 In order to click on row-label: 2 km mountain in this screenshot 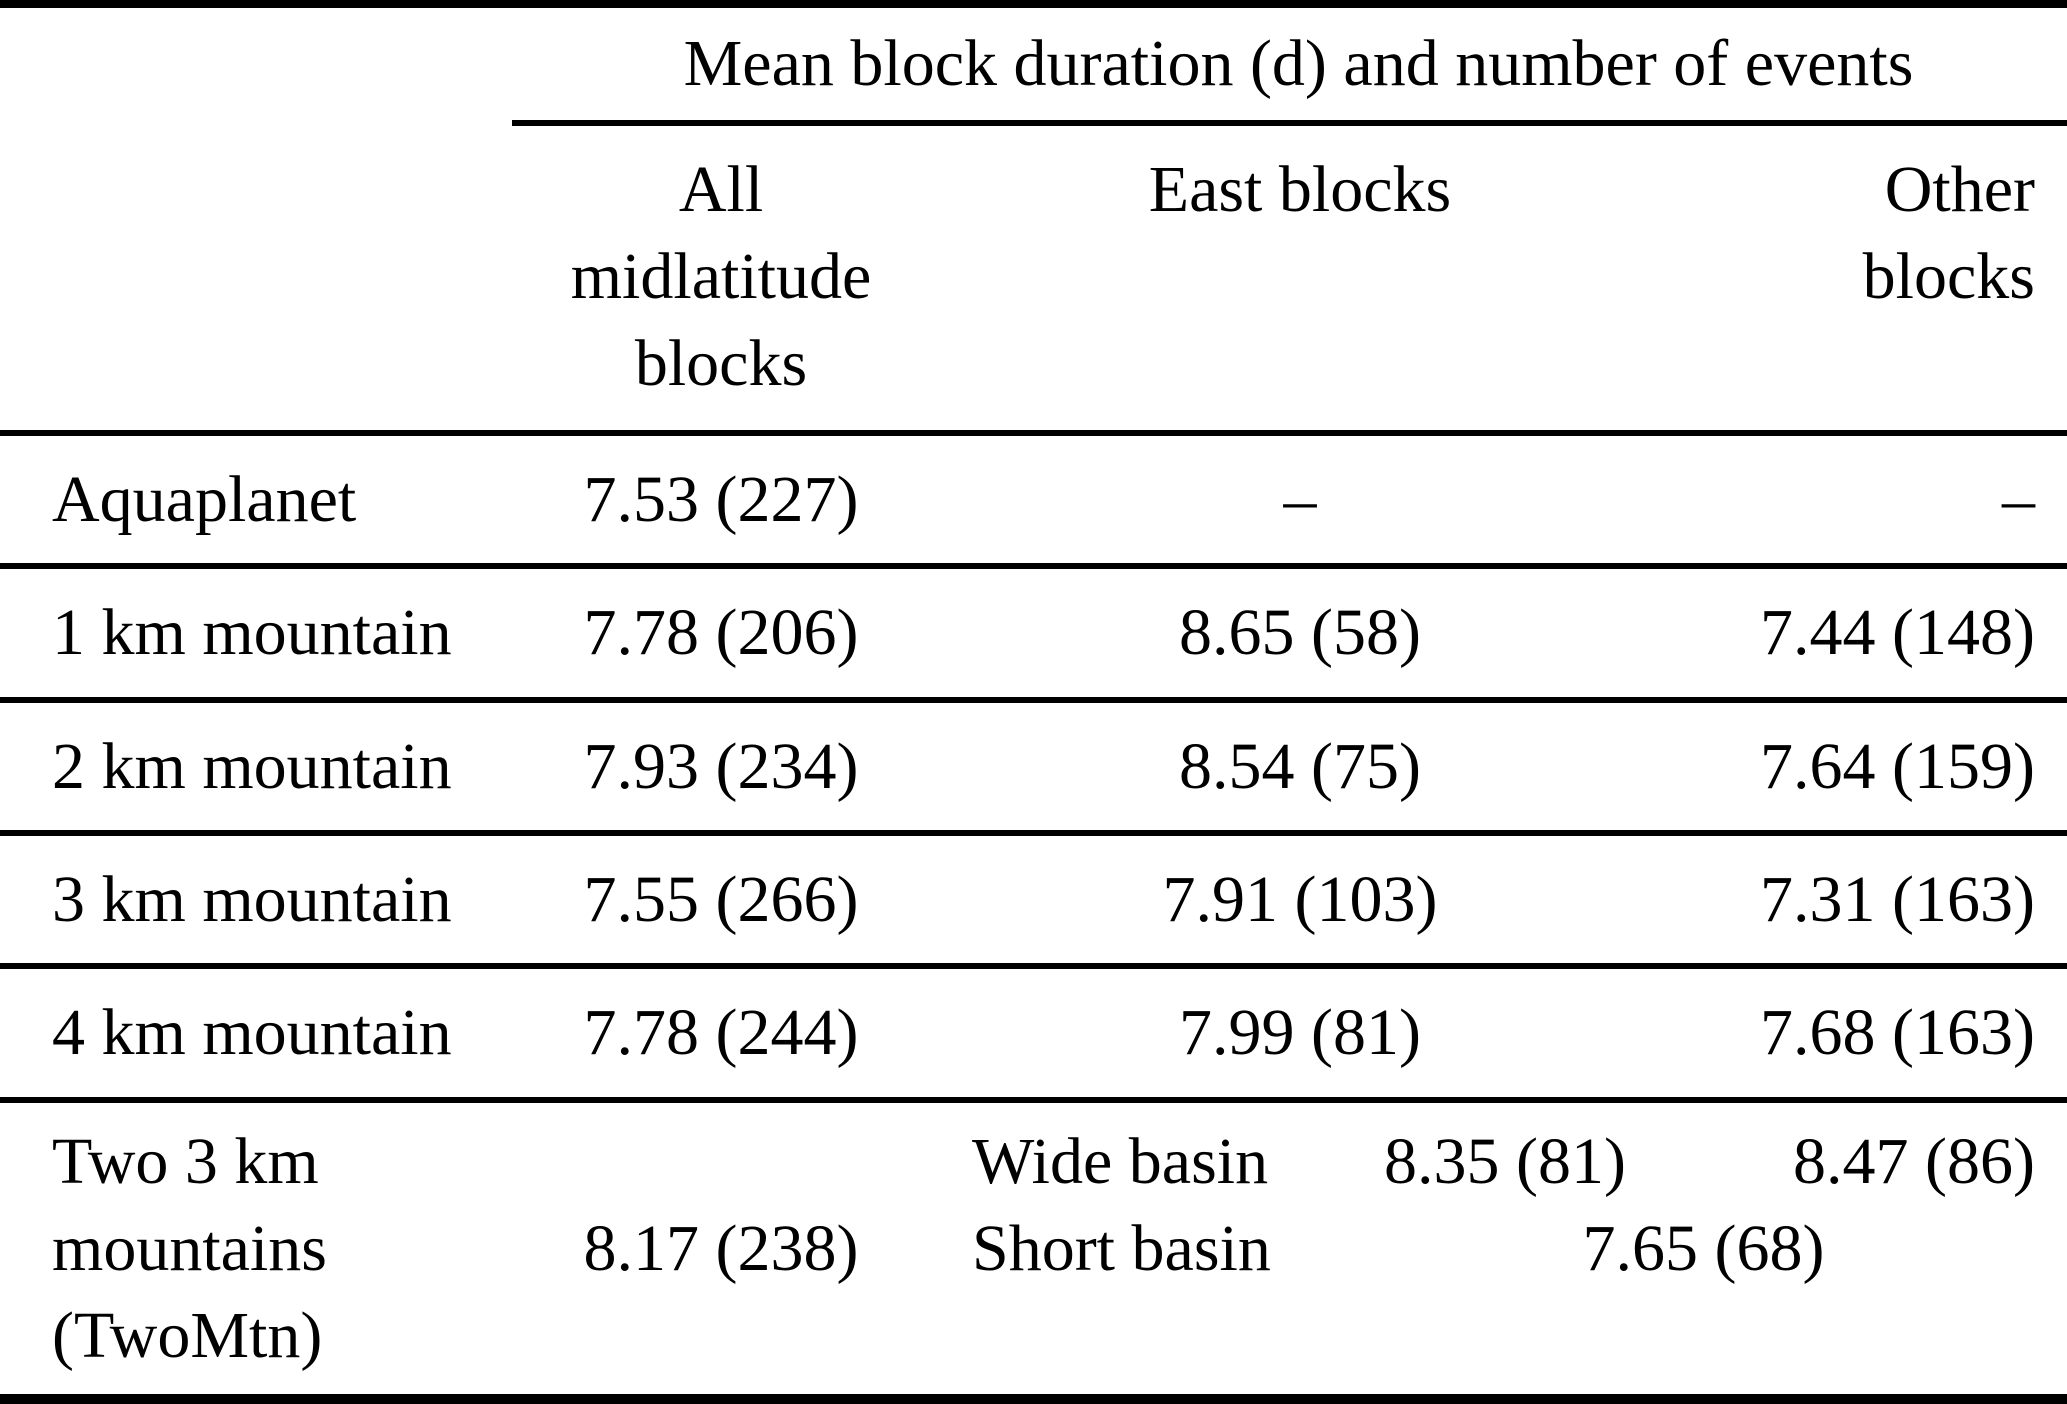, I will do `click(252, 766)`.